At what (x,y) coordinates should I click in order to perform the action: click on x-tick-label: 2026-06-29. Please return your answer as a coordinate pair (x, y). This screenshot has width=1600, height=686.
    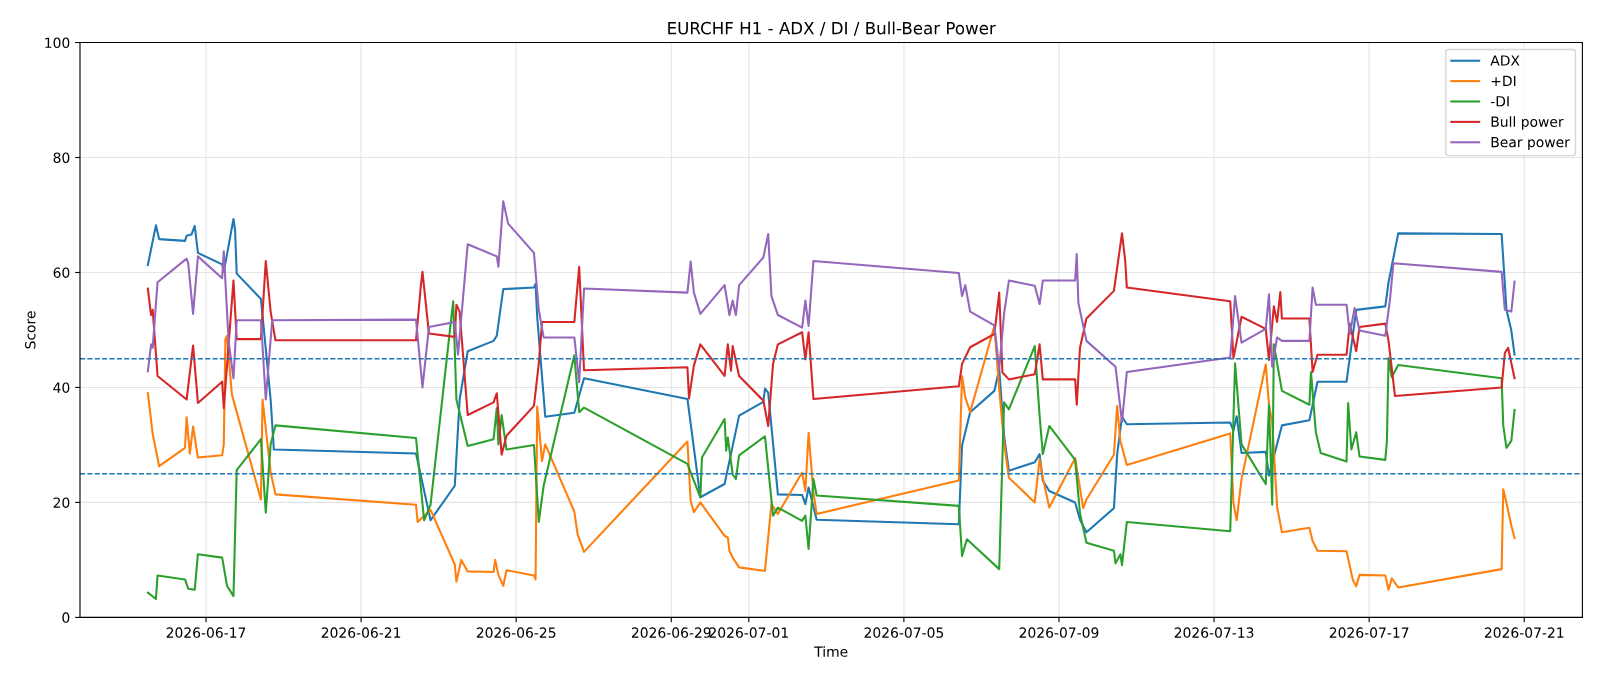
    Looking at the image, I should click on (671, 632).